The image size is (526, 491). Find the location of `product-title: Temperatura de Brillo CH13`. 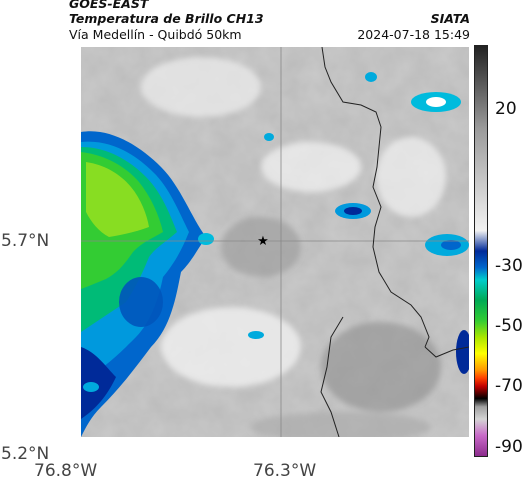

product-title: Temperatura de Brillo CH13 is located at coordinates (166, 18).